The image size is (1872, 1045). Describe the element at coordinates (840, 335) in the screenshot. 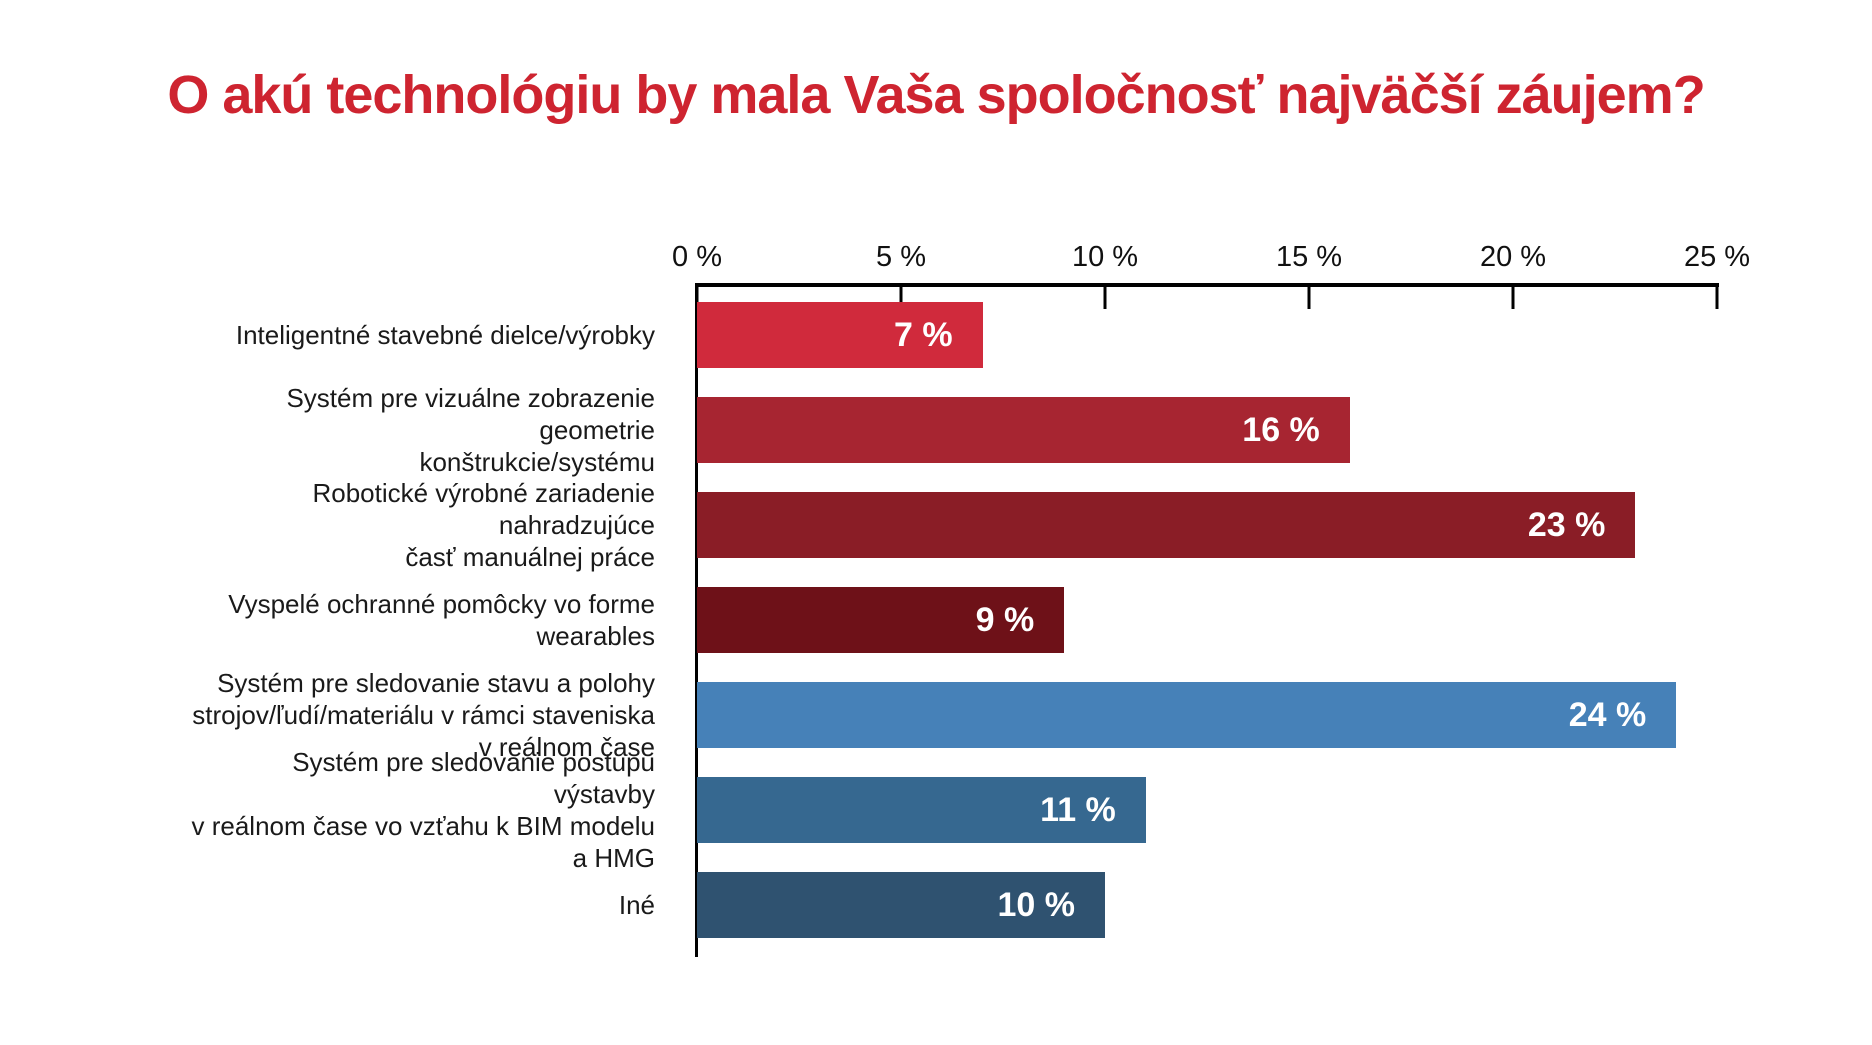

I see `bar: 7 %` at that location.